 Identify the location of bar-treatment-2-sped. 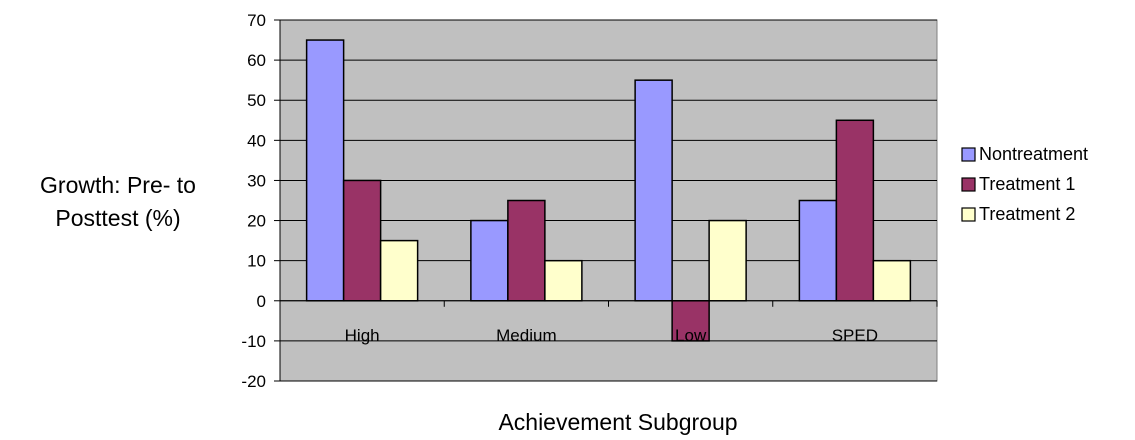
(892, 280).